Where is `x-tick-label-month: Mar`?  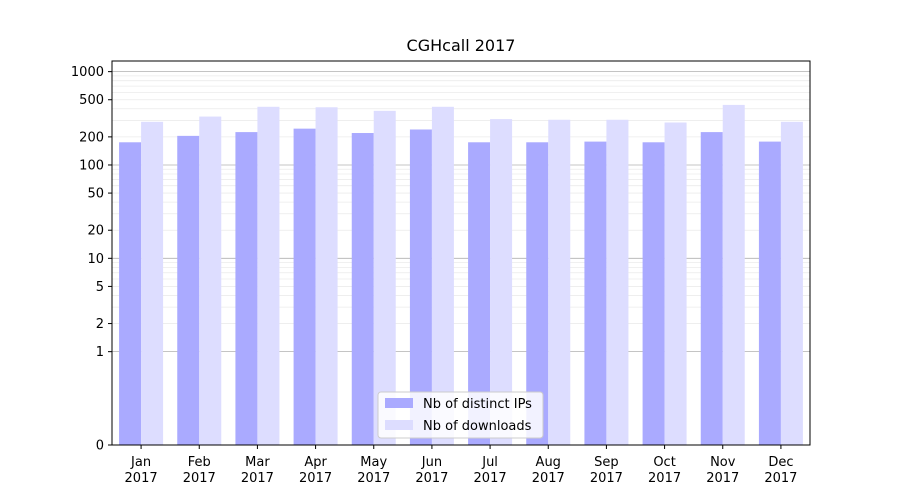
x-tick-label-month: Mar is located at coordinates (257, 462).